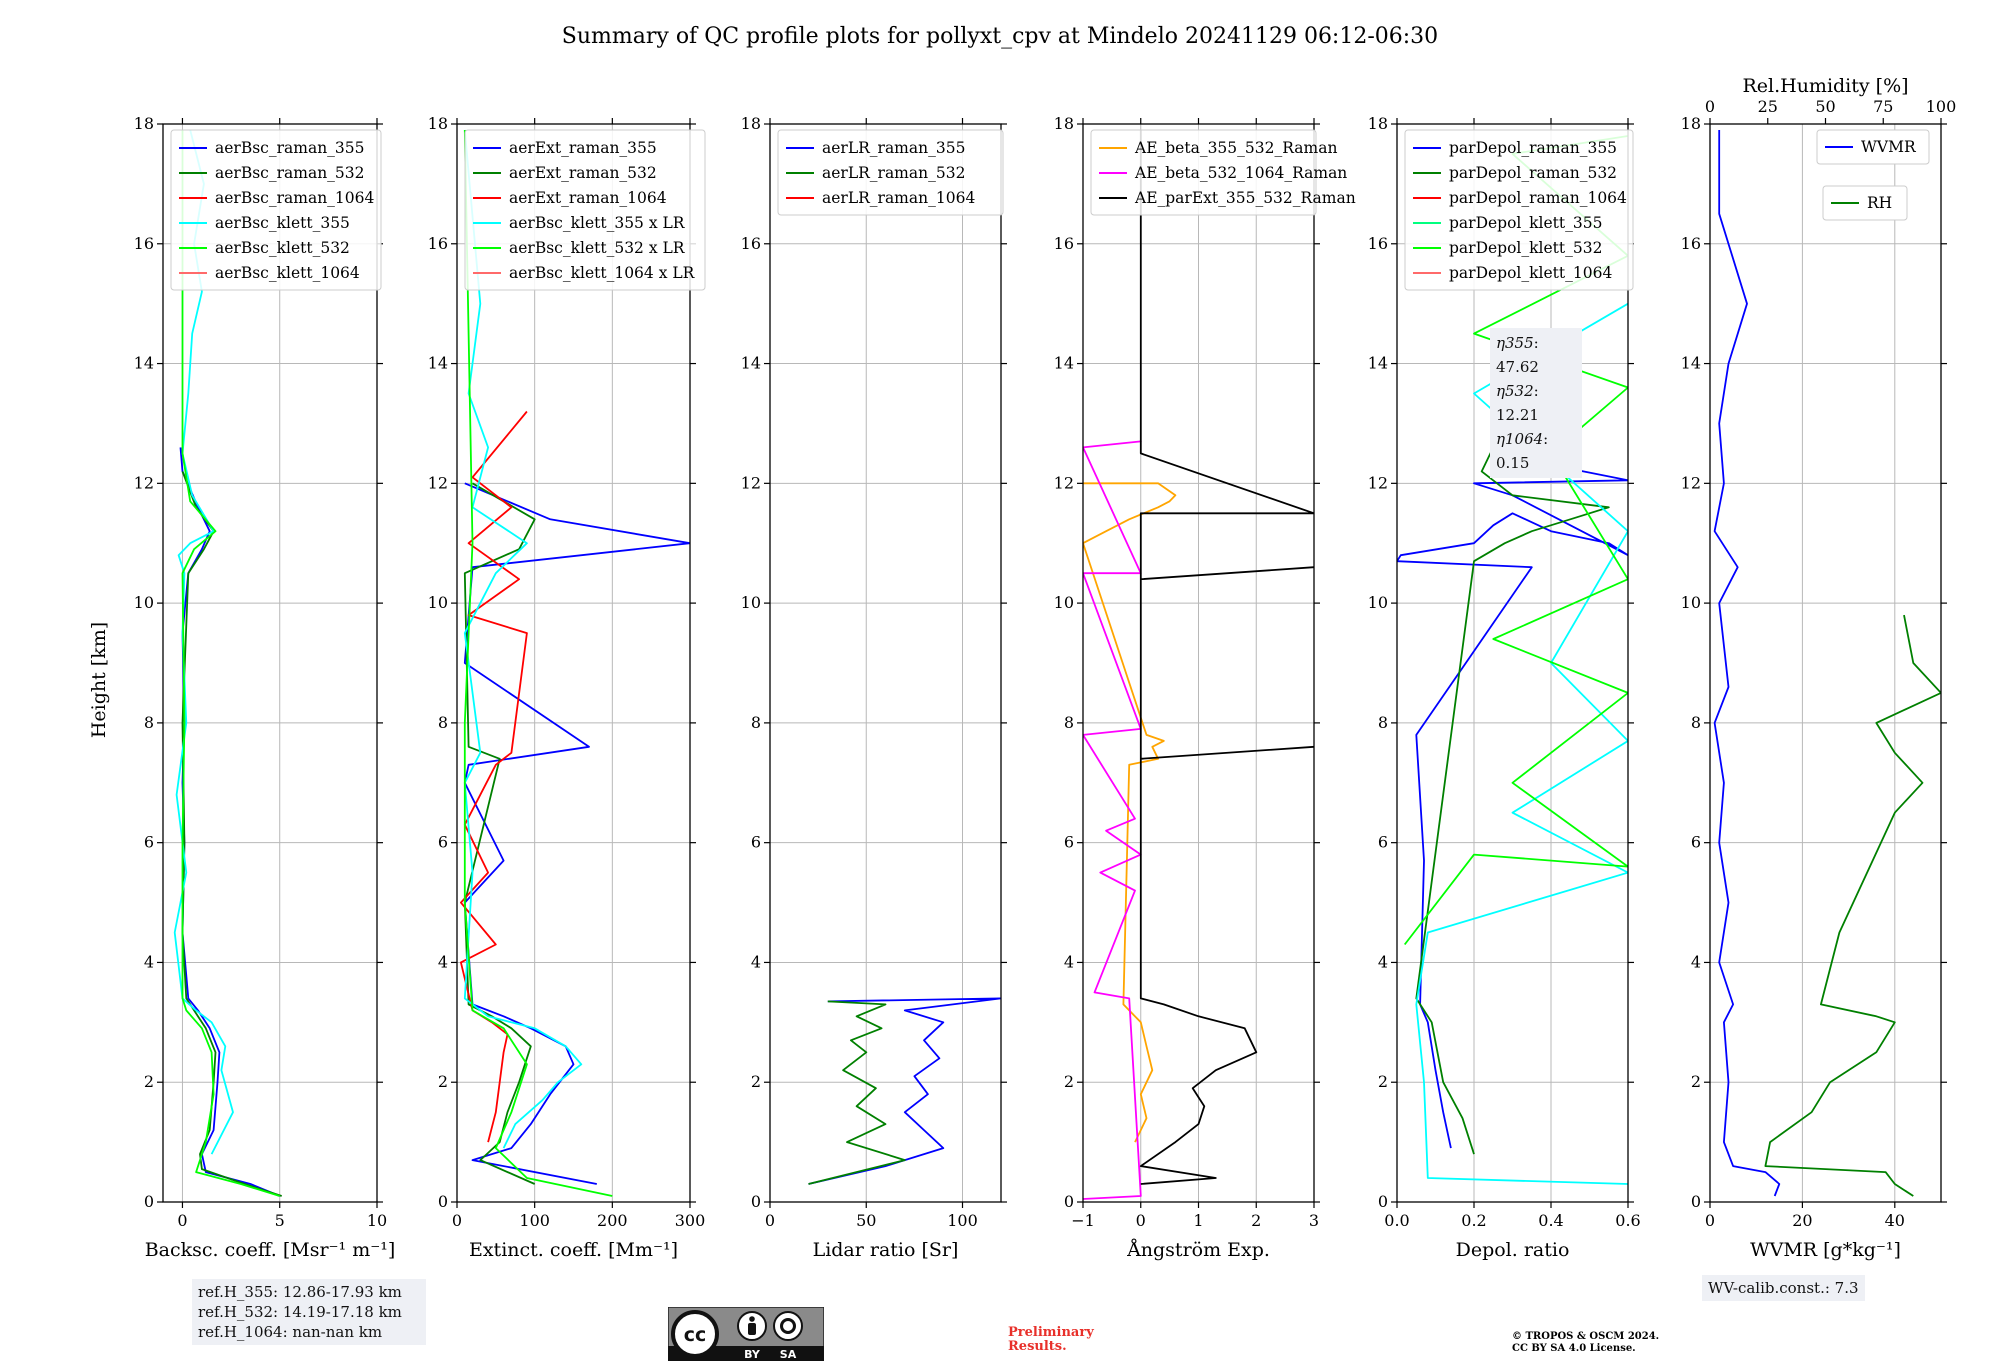  I want to click on legend-label: aerBsc_klett_355 x LR, so click(597, 223).